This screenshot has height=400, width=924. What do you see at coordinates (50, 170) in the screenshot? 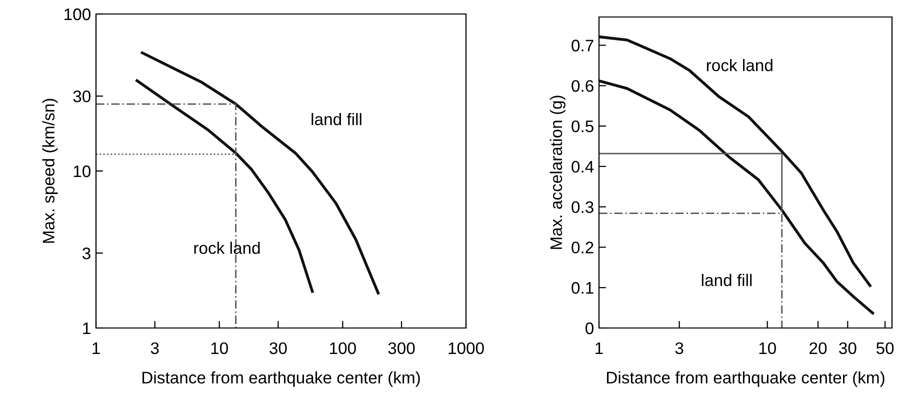
I see `y-axis-title: Max. speed (km/sn)` at bounding box center [50, 170].